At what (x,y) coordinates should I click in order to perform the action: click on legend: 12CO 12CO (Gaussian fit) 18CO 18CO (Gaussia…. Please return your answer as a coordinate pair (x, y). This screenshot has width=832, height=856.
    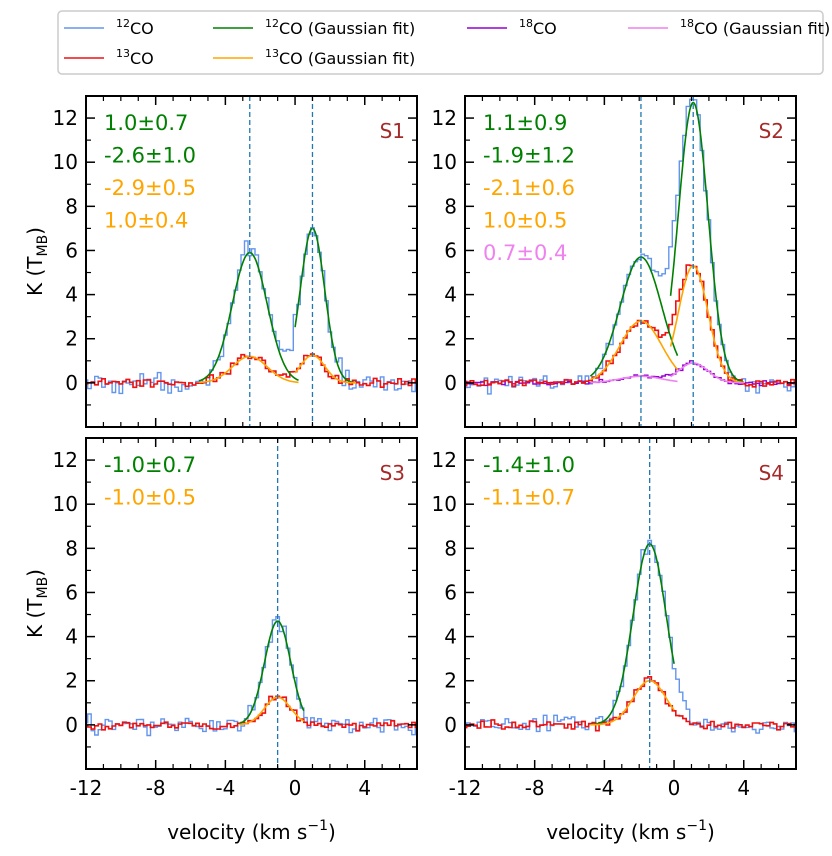
    Looking at the image, I should click on (443, 42).